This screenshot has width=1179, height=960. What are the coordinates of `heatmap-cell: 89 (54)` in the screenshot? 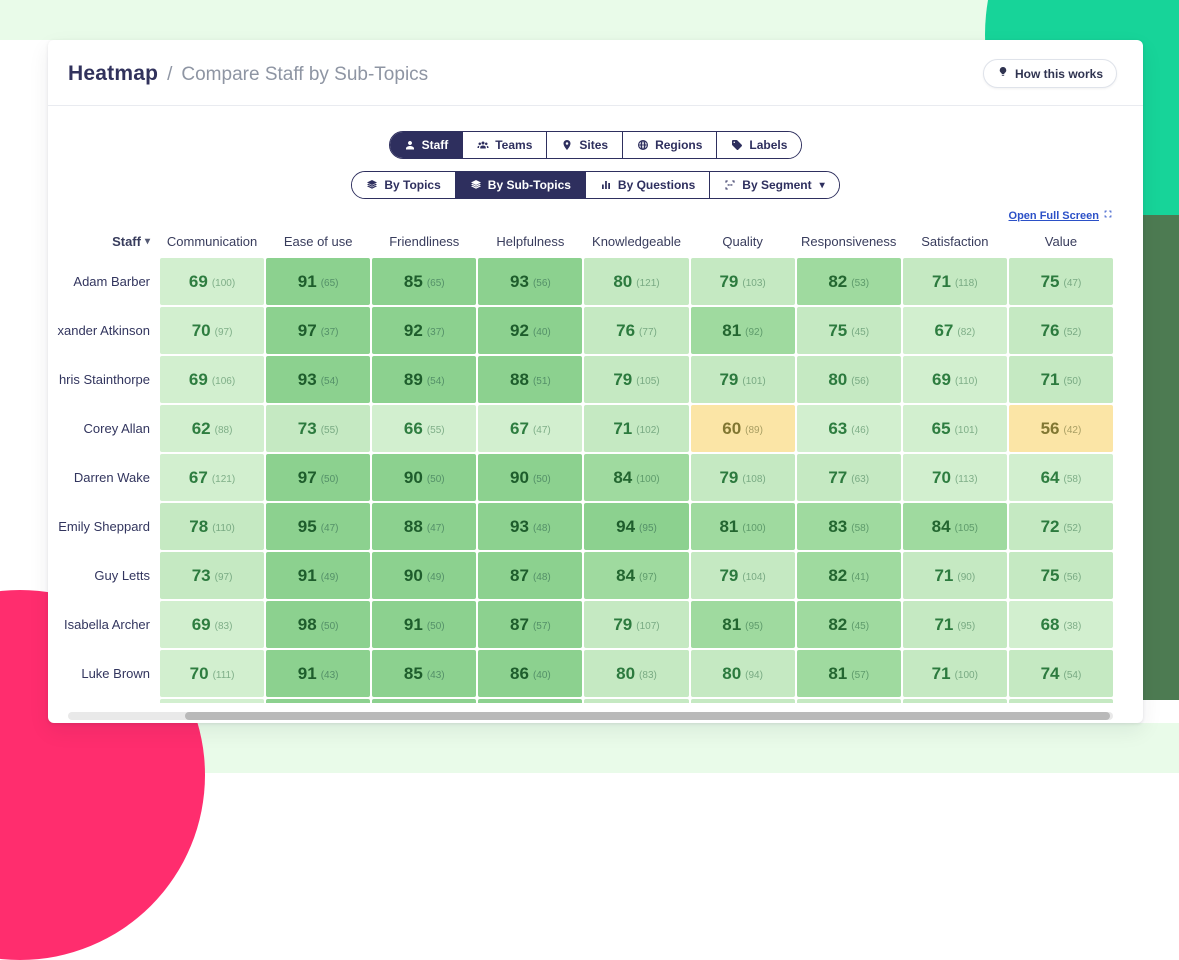 It's located at (424, 379).